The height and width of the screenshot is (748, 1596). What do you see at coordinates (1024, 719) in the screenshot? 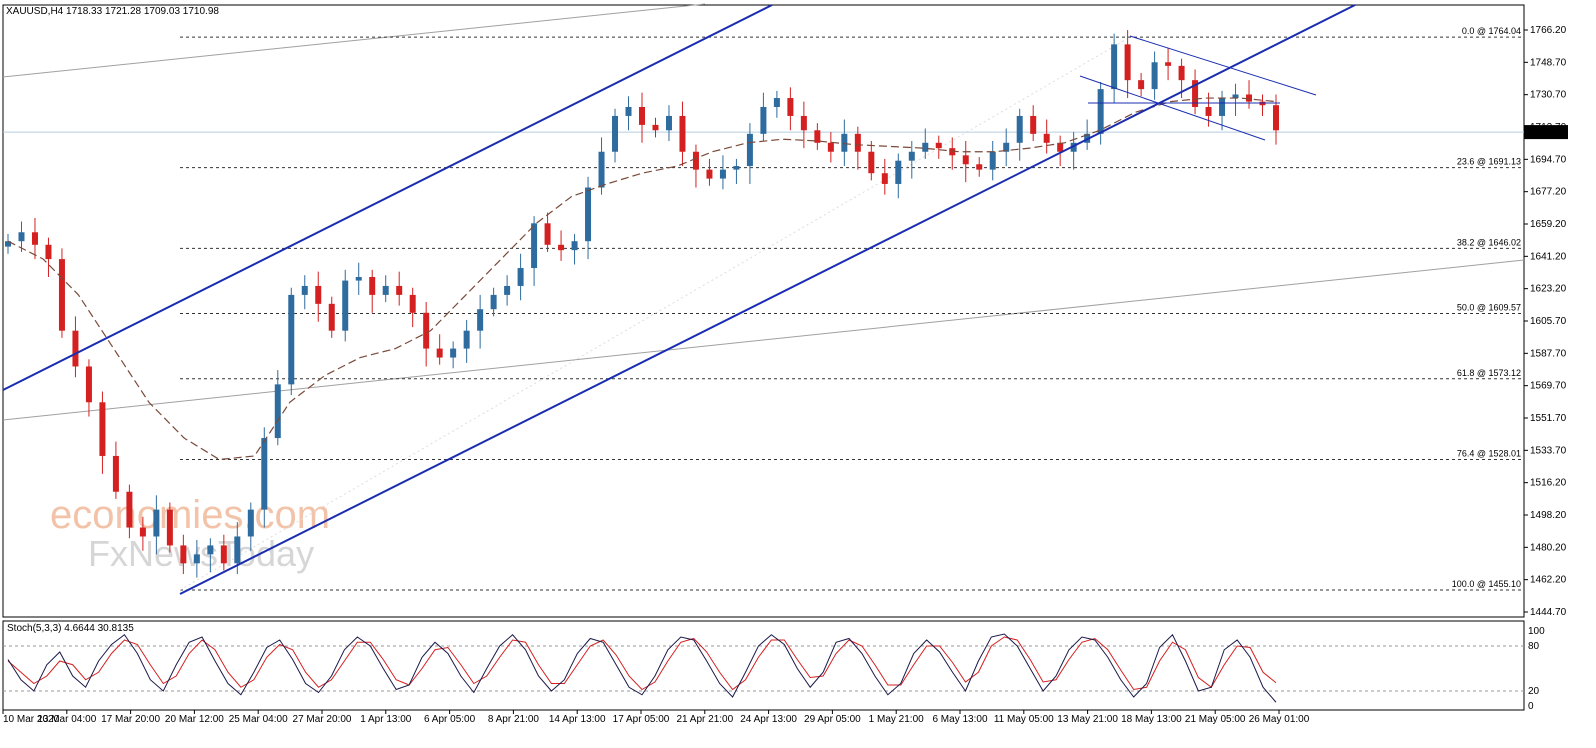
I see `x-tick-label: 11 May 05:00` at bounding box center [1024, 719].